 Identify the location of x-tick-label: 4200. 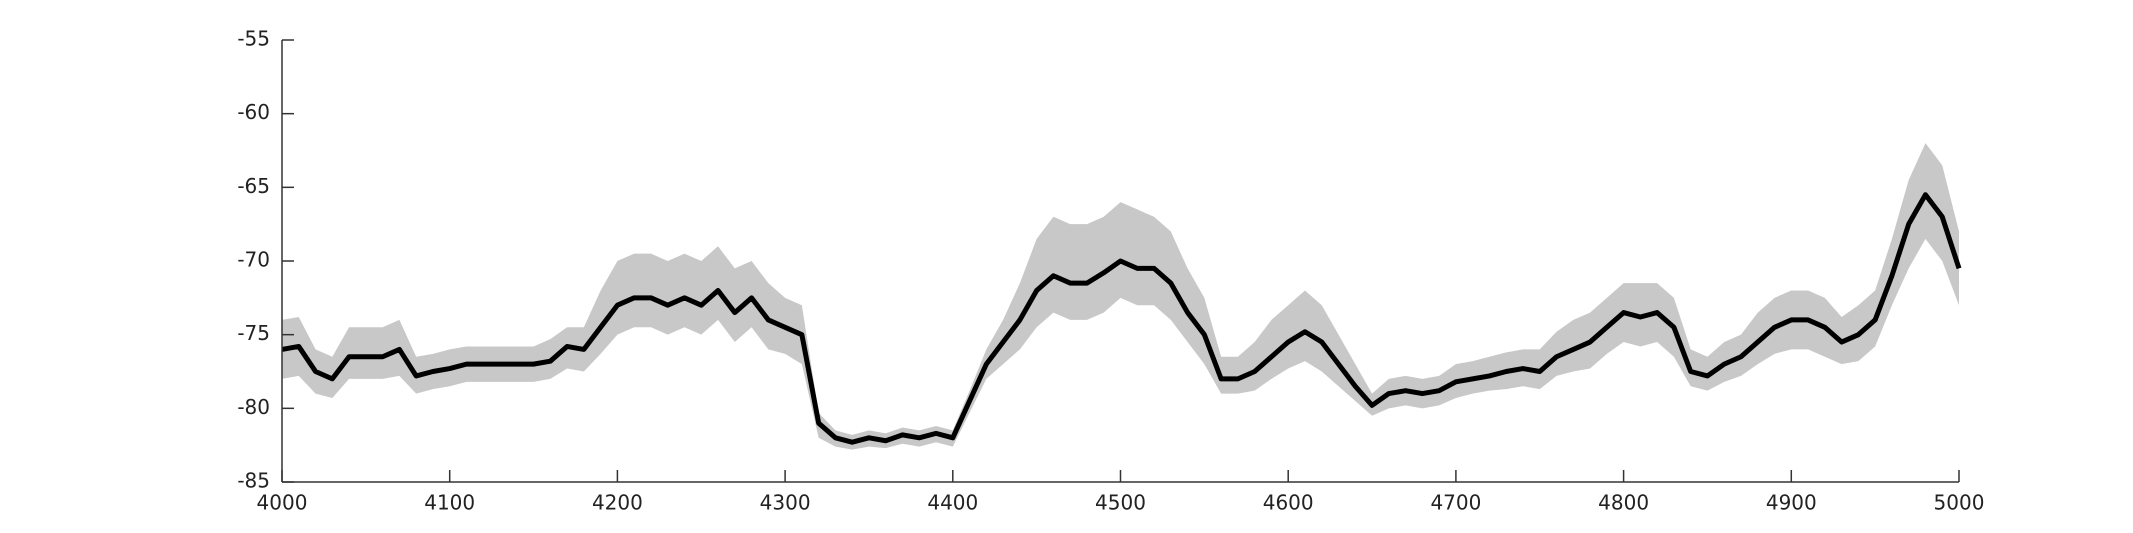
(617, 503).